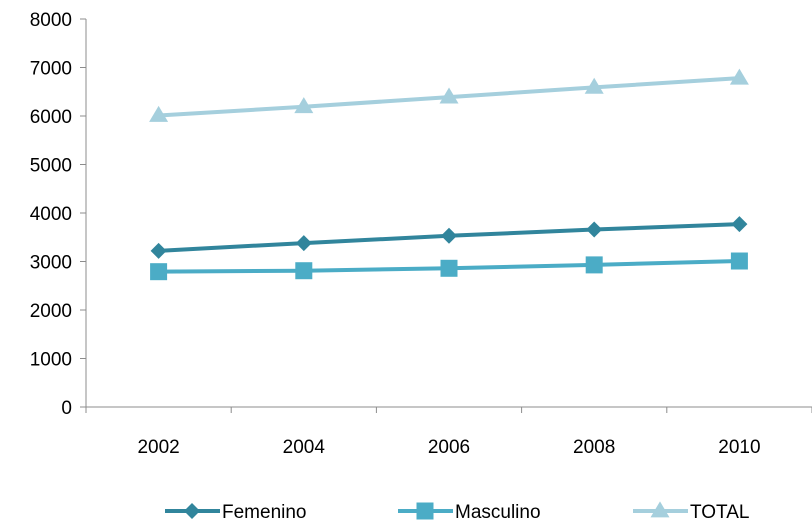 The height and width of the screenshot is (527, 812). Describe the element at coordinates (51, 214) in the screenshot. I see `y-tick-label: 4000` at that location.